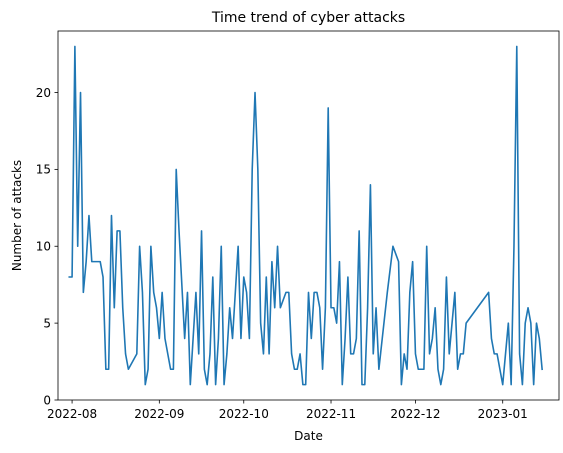 The height and width of the screenshot is (453, 563). I want to click on y-tick-label: 10, so click(43, 247).